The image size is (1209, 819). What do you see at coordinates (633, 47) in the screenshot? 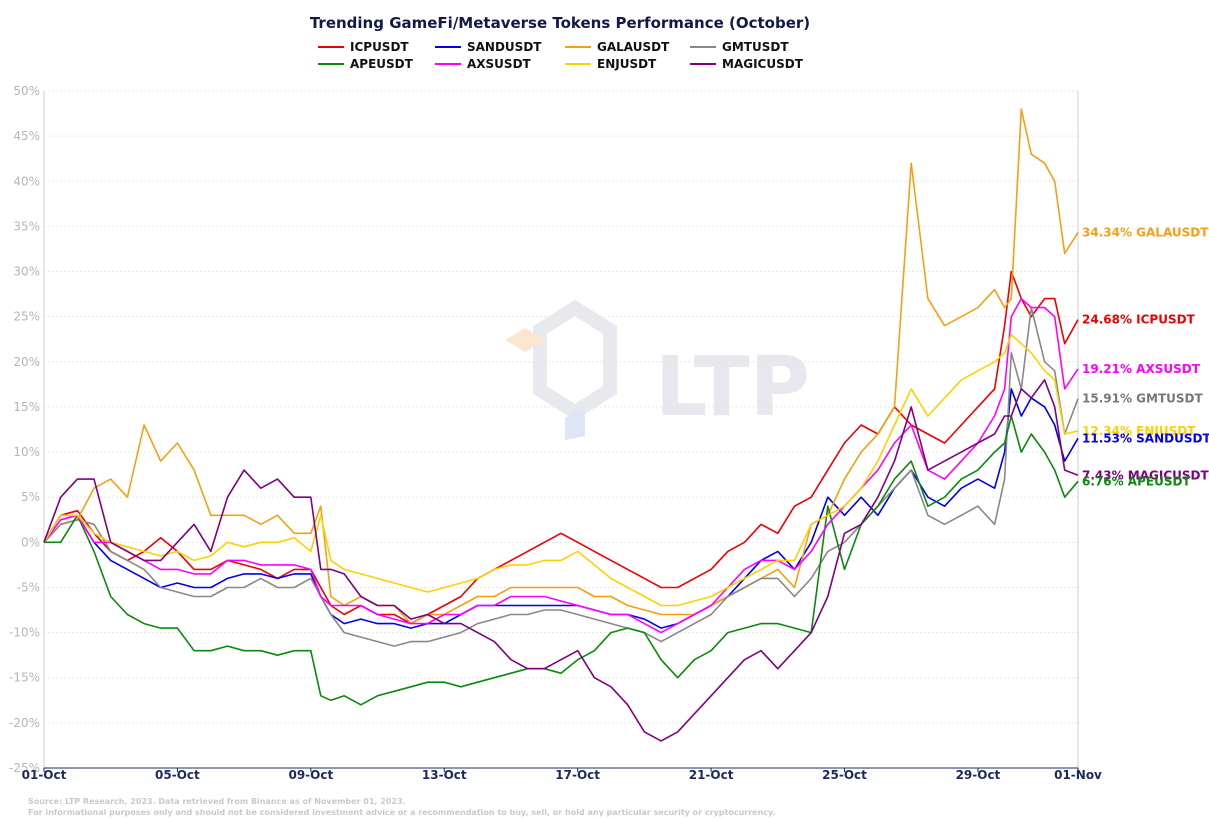
I see `legend-label-galausdt: GALAUSDT` at bounding box center [633, 47].